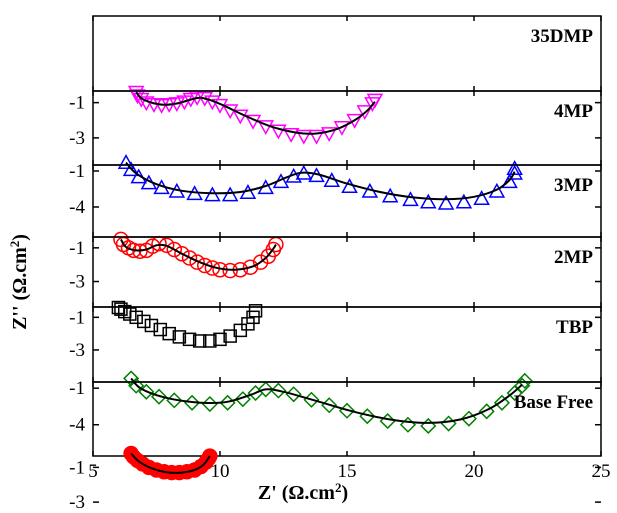 This screenshot has width=617, height=513. Describe the element at coordinates (93, 471) in the screenshot. I see `x-tick-label: 5` at that location.